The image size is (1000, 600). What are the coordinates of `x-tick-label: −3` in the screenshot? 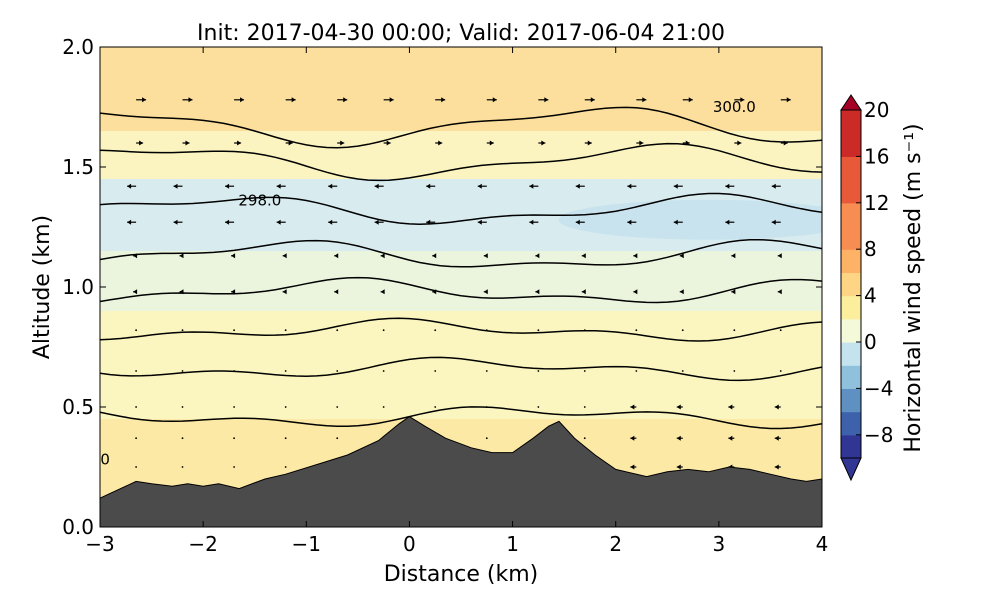 It's located at (99, 544).